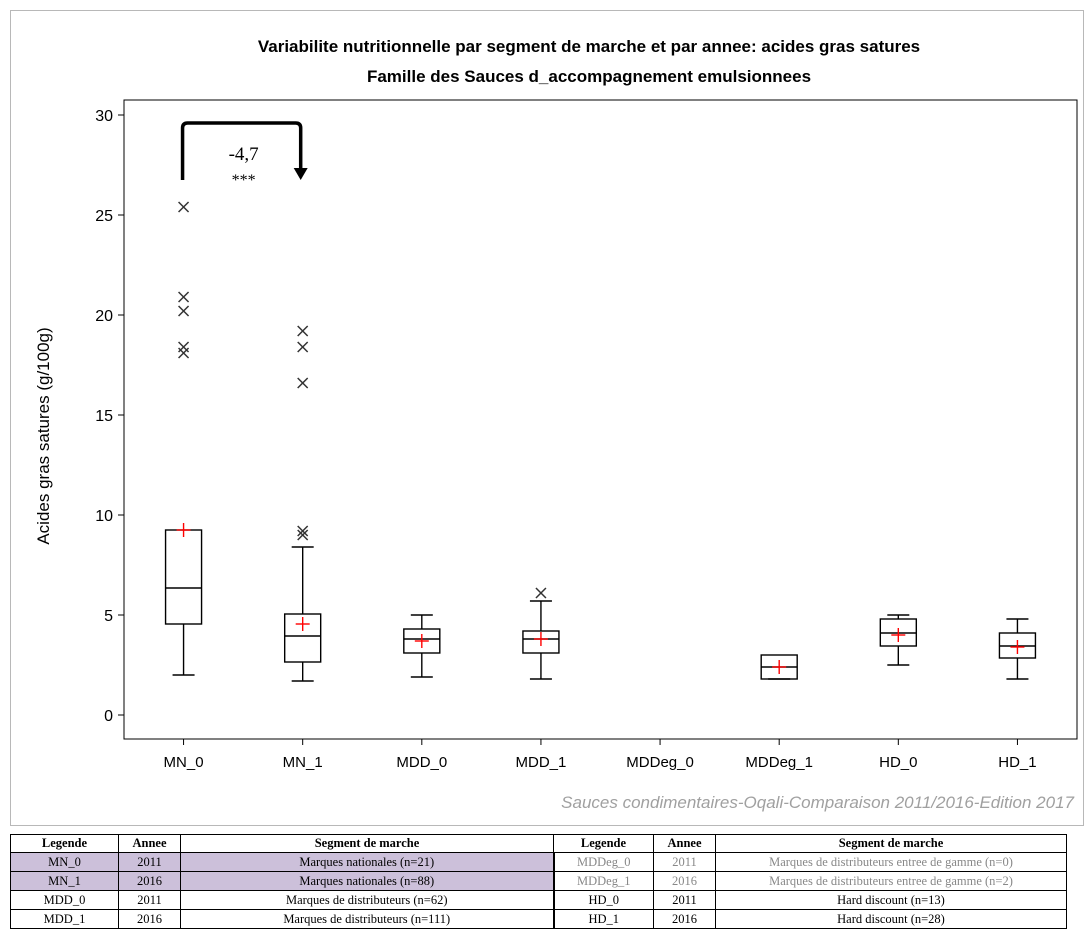 Image resolution: width=1086 pixels, height=939 pixels. I want to click on annotation-significance: ***, so click(244, 180).